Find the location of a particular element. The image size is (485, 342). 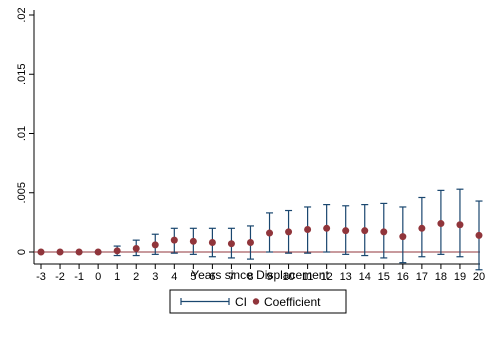

x-tick-label: 18 is located at coordinates (441, 277).